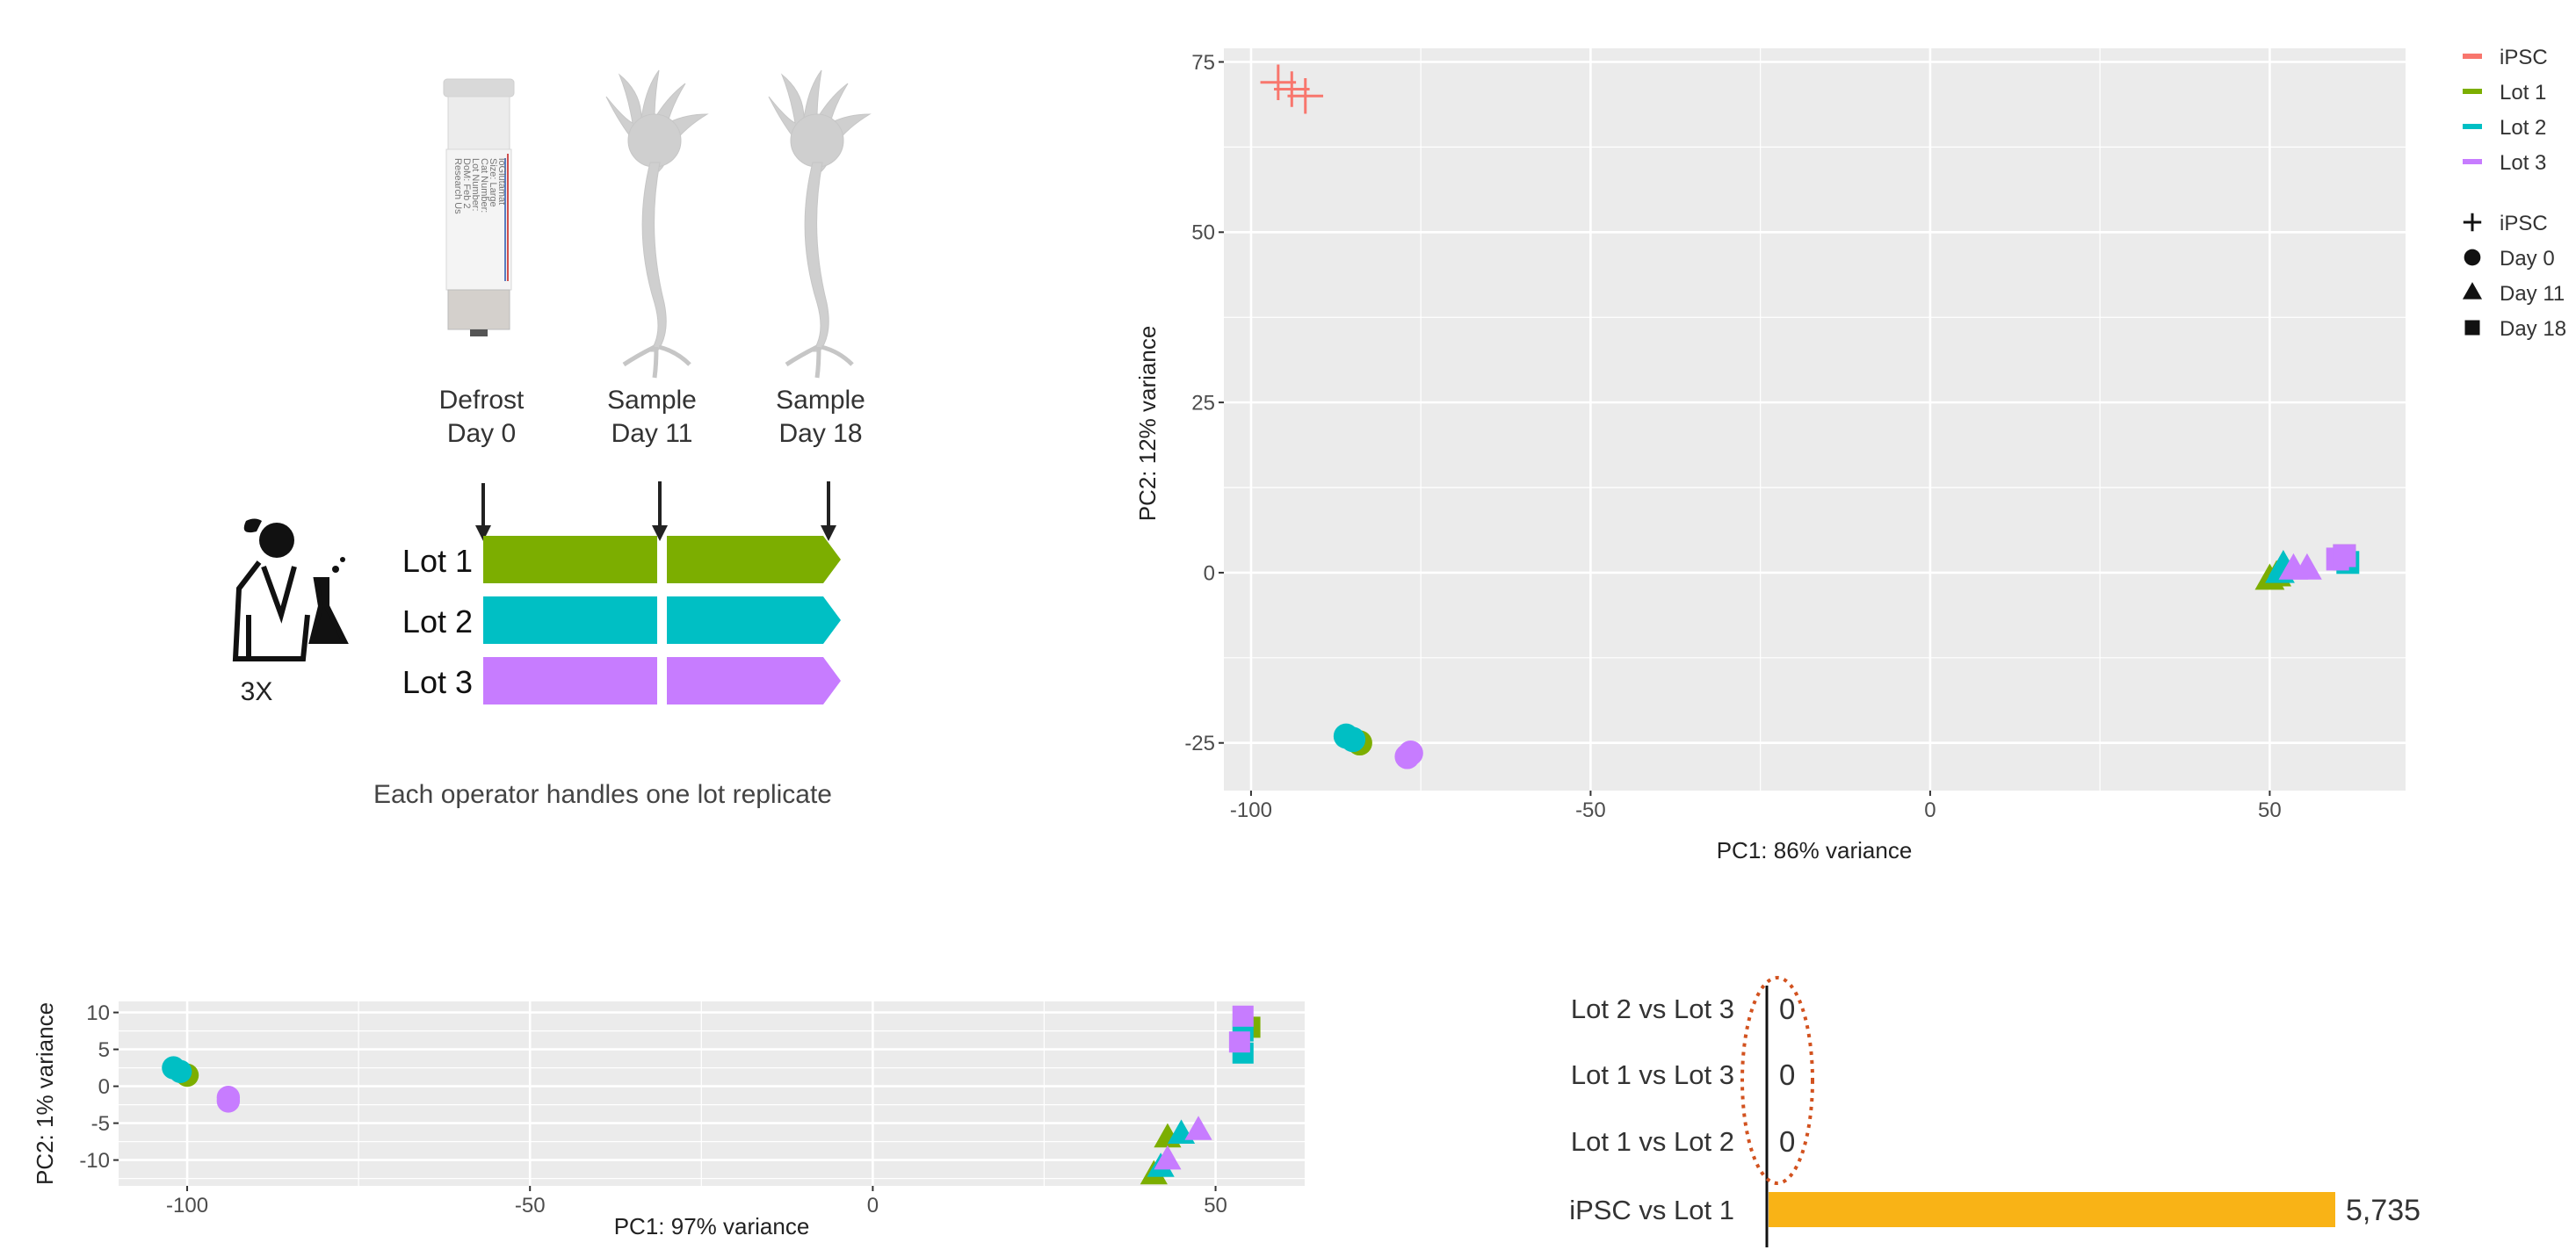 The width and height of the screenshot is (2576, 1250). Describe the element at coordinates (437, 621) in the screenshot. I see `lot-row-label: Lot 2` at that location.